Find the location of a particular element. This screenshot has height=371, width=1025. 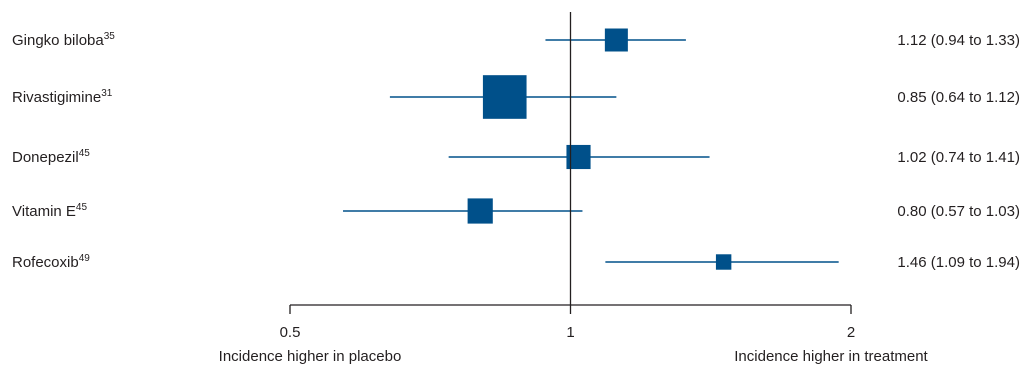

x-axis-ticks: 0.5 1 2 is located at coordinates (567, 323).